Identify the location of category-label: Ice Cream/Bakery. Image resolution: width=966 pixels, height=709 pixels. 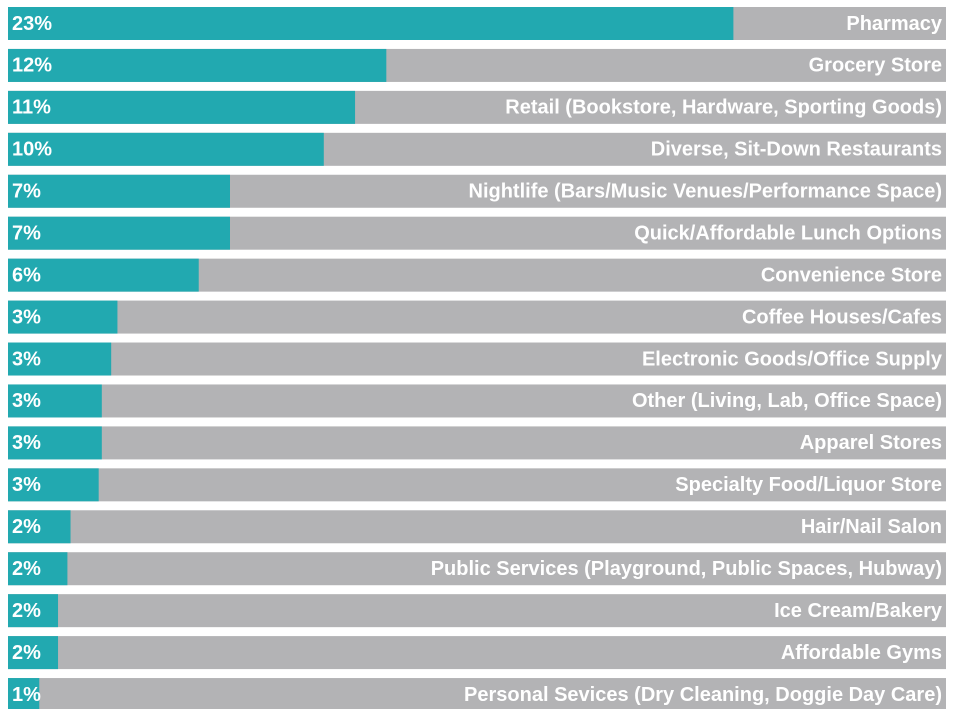
(858, 611).